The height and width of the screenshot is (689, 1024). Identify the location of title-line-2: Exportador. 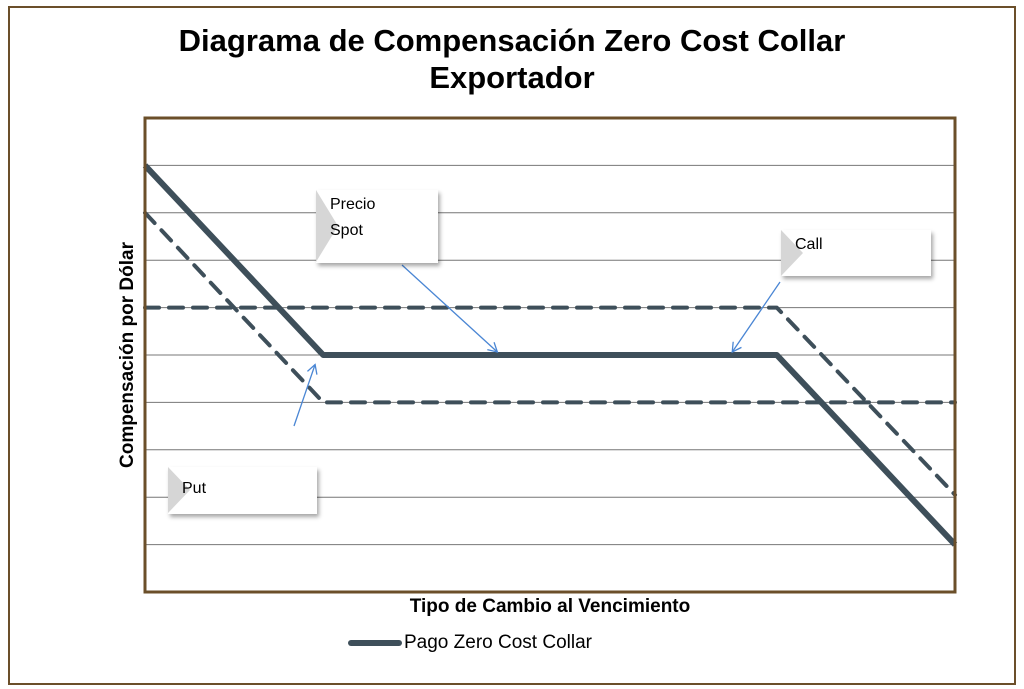
(512, 77).